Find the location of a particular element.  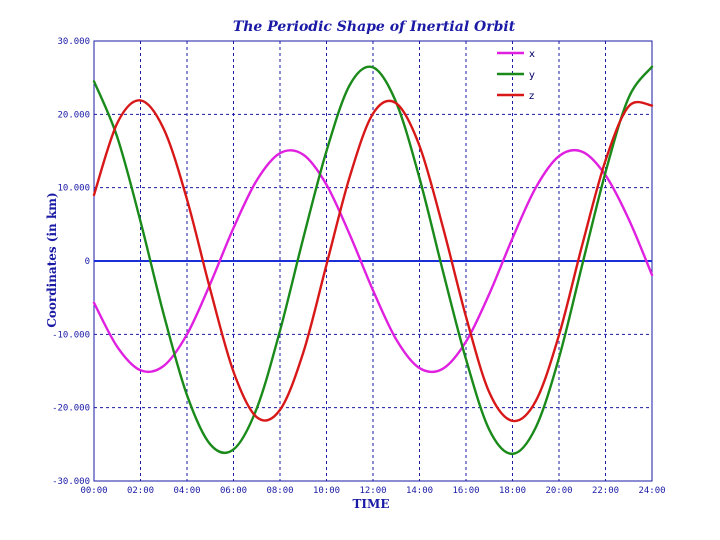

x-tick-label: 16:00 is located at coordinates (465, 491).